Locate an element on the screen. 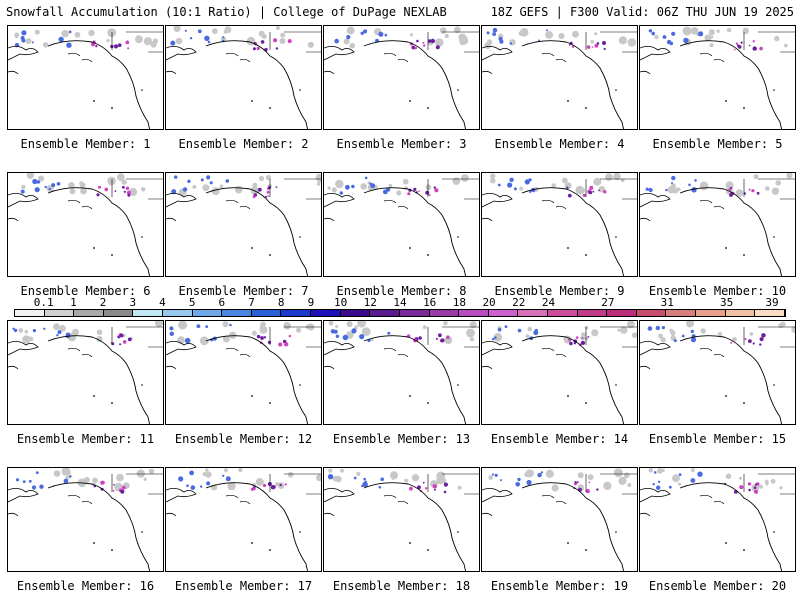 Image resolution: width=800 pixels, height=600 pixels. ensemble-panel: Ensemble Member: 4 is located at coordinates (559, 90).